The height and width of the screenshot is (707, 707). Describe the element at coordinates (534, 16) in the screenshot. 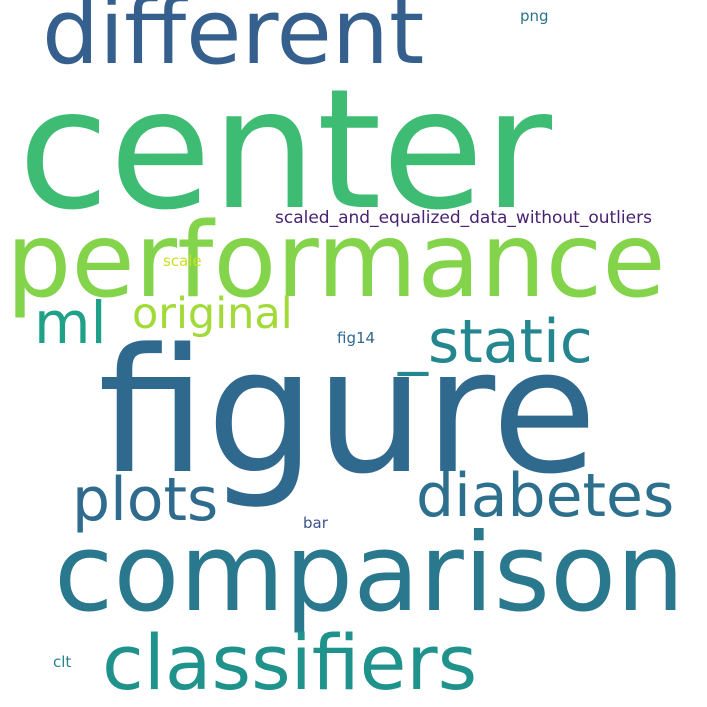

I see `word-png: png` at that location.